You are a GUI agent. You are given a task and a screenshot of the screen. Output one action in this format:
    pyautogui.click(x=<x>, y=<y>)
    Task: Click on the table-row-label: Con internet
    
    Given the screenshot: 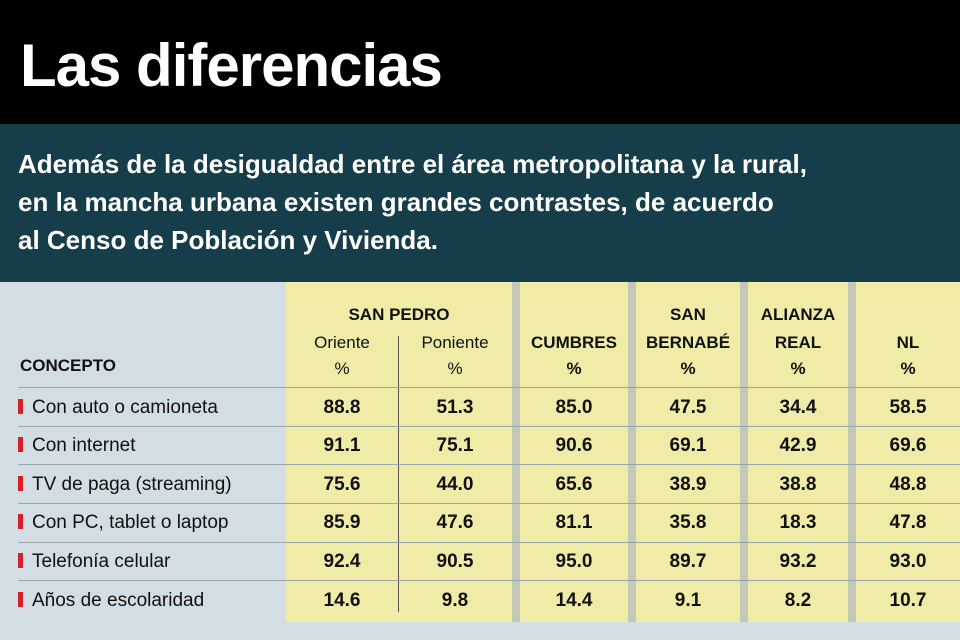 What is the action you would take?
    pyautogui.click(x=77, y=446)
    